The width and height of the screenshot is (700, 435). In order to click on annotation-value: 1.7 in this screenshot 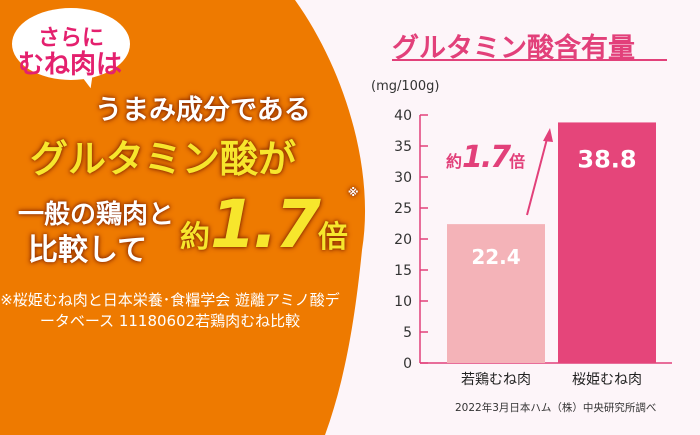, I will do `click(486, 157)`.